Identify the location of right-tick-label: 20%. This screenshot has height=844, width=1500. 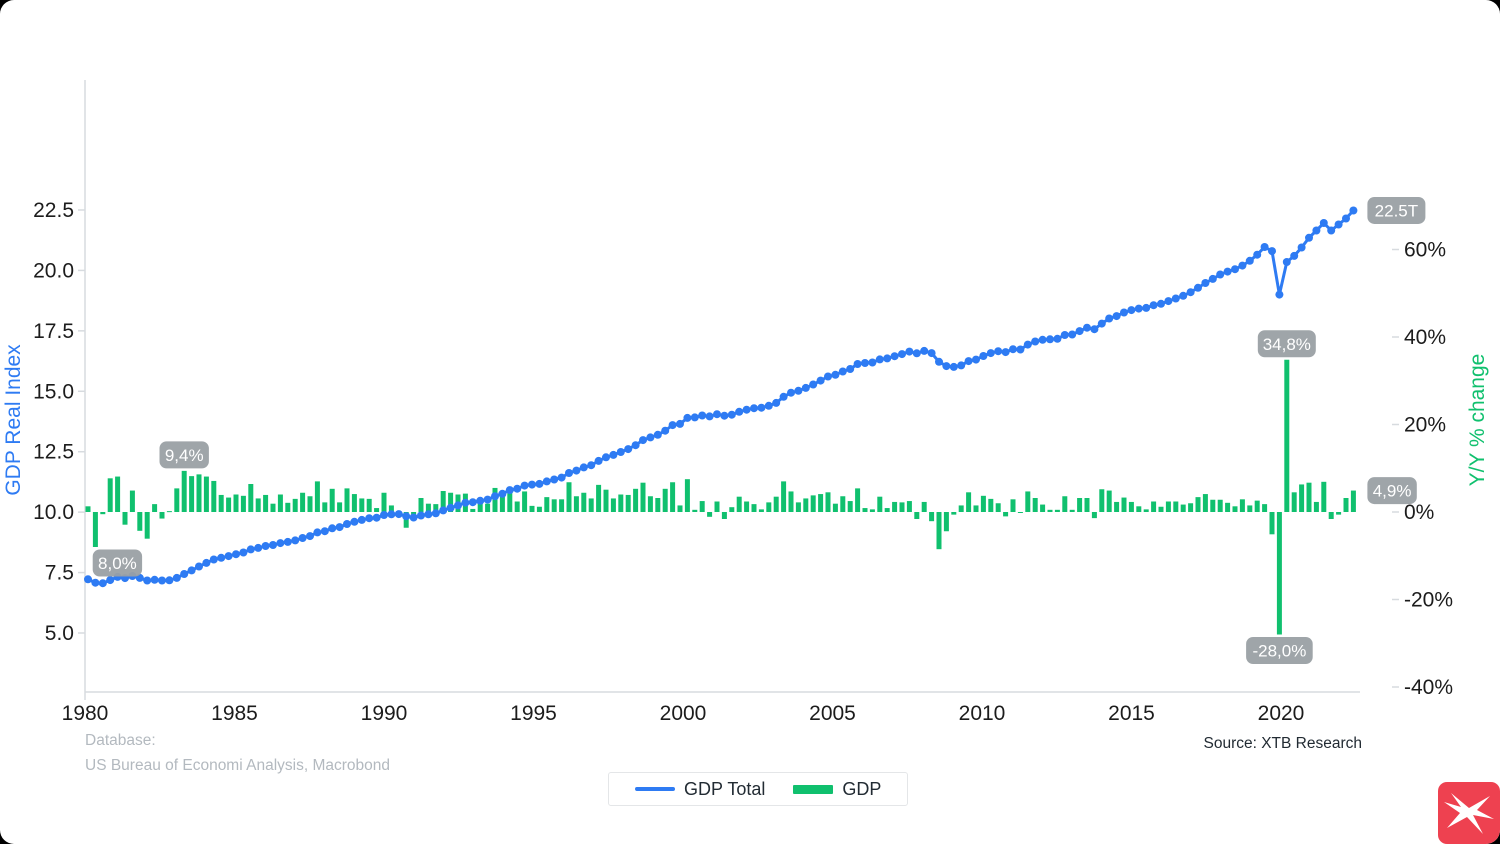
(1425, 425).